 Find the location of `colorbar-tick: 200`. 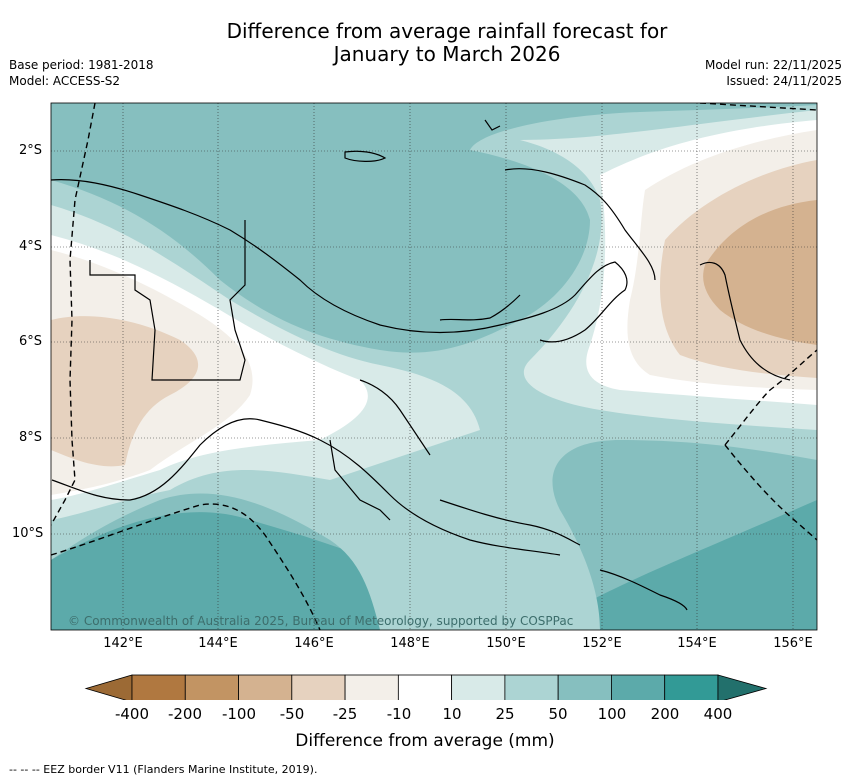

colorbar-tick: 200 is located at coordinates (665, 714).